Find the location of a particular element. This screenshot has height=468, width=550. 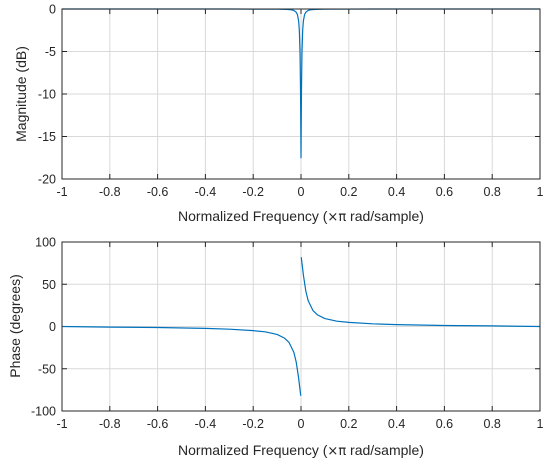

magnitude-x-tick-label: 0.6 is located at coordinates (444, 192).